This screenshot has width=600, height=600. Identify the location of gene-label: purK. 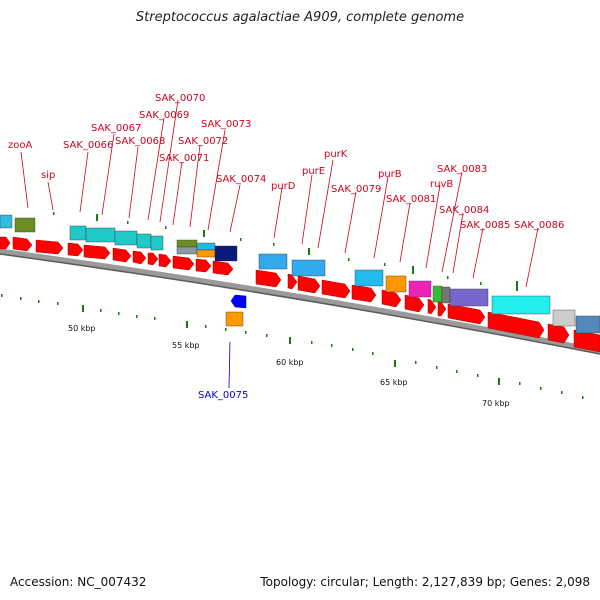
(336, 154).